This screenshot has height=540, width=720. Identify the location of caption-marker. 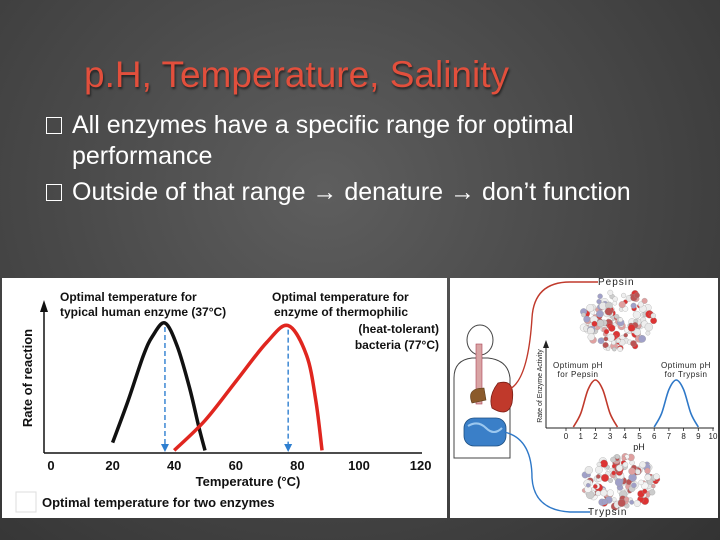
(26, 502).